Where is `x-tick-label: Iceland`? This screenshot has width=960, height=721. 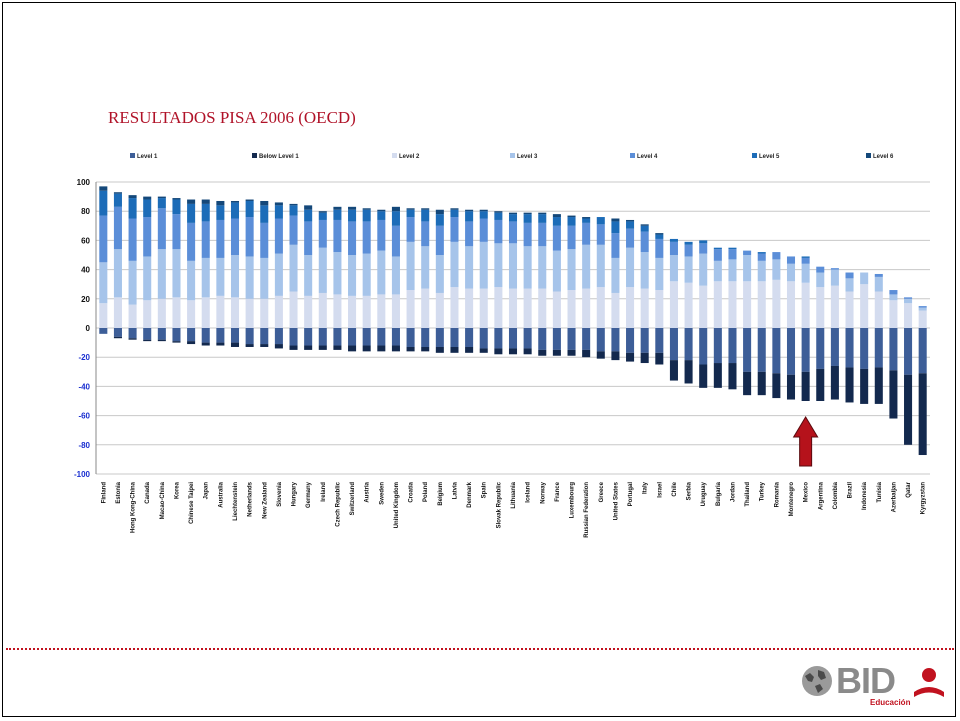
x-tick-label: Iceland is located at coordinates (529, 492).